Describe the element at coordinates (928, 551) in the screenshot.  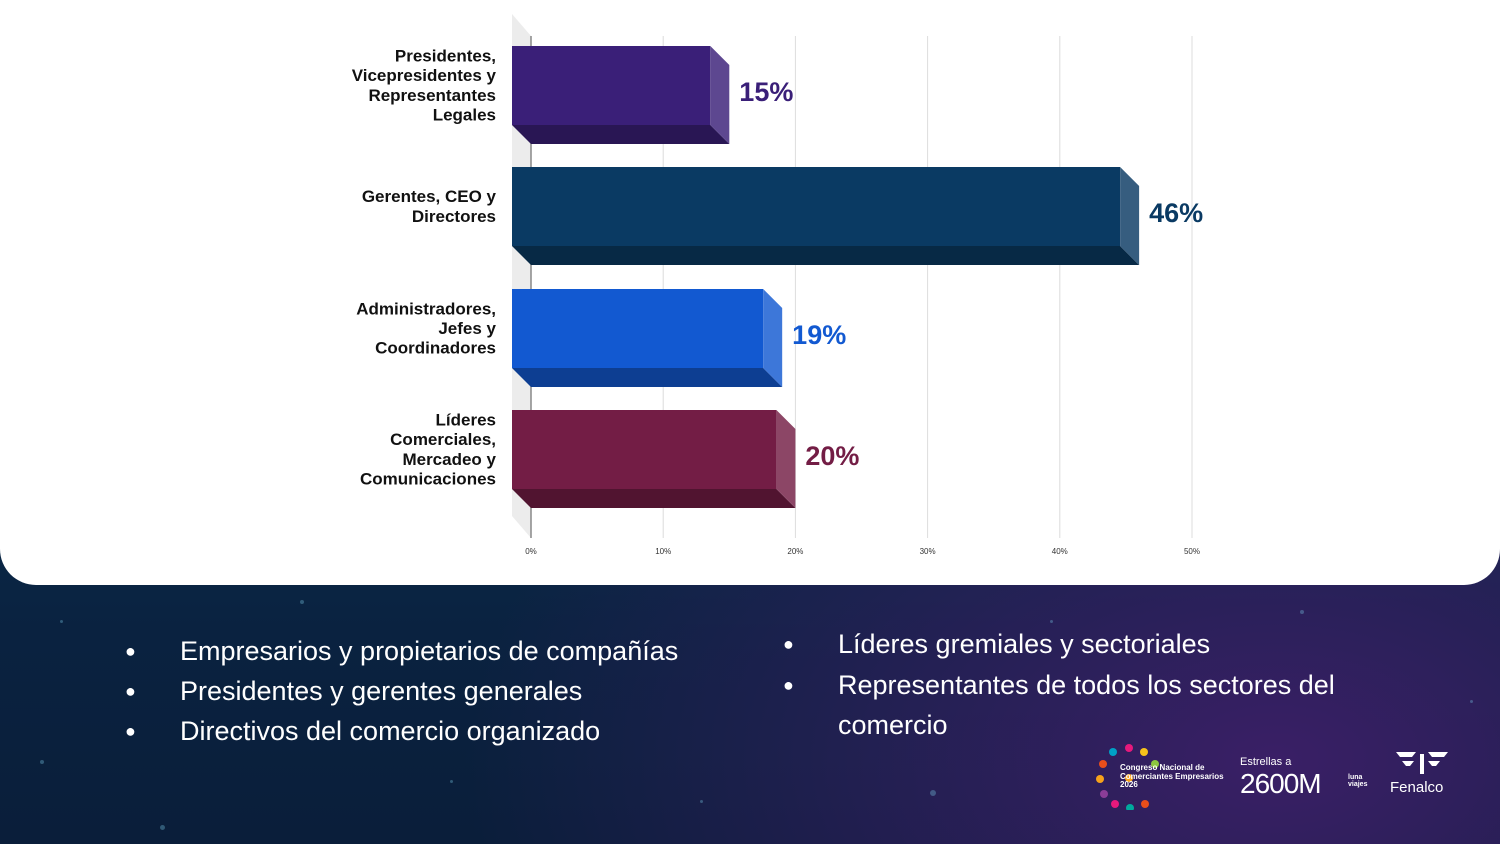
I see `x-tick-label: 30%` at that location.